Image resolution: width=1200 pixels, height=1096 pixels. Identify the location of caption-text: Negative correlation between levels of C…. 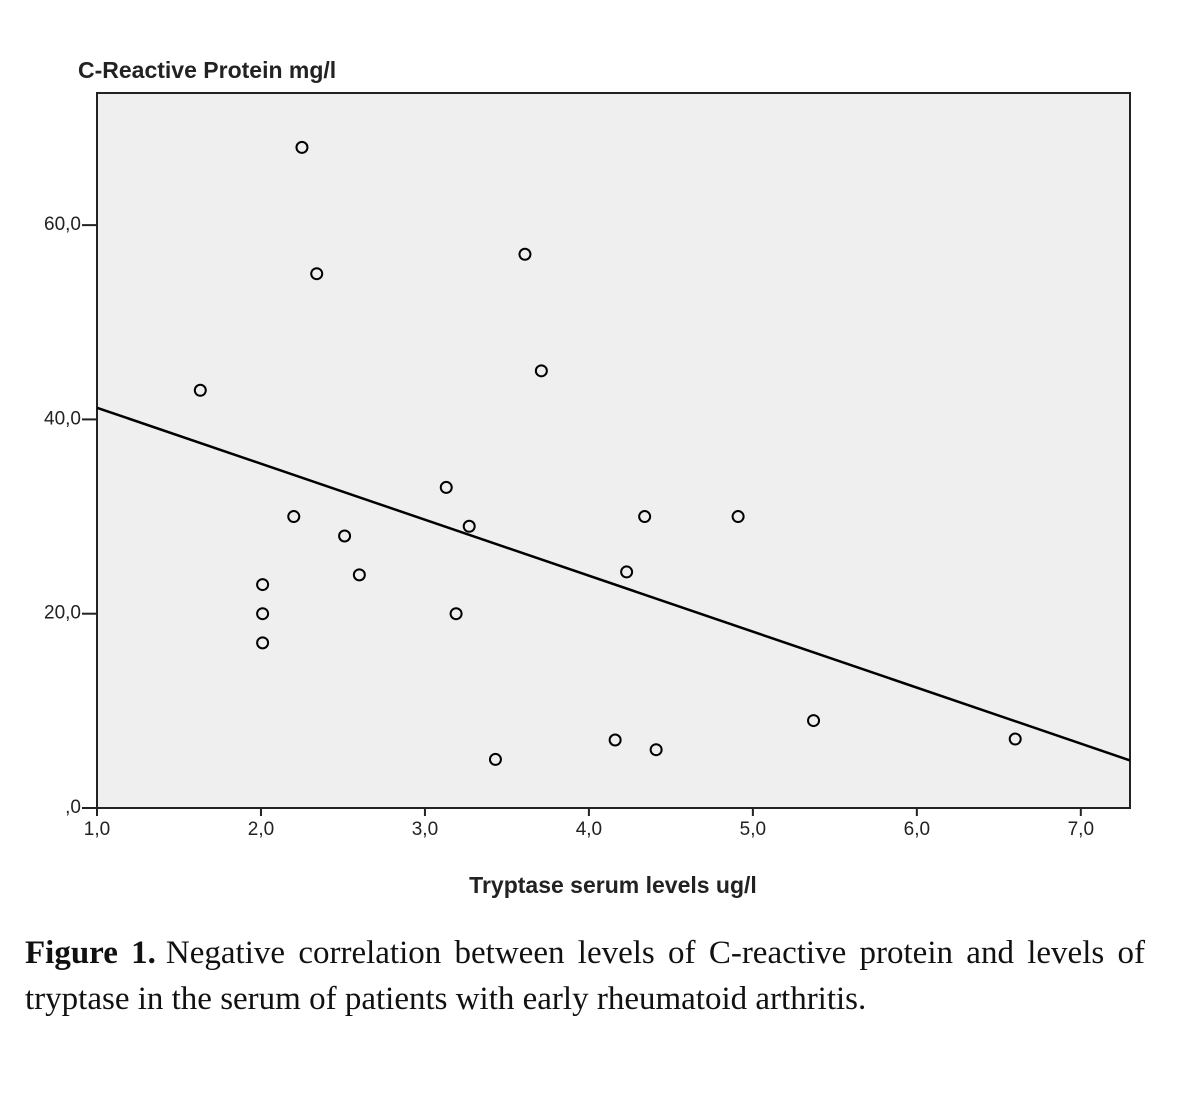
(585, 976).